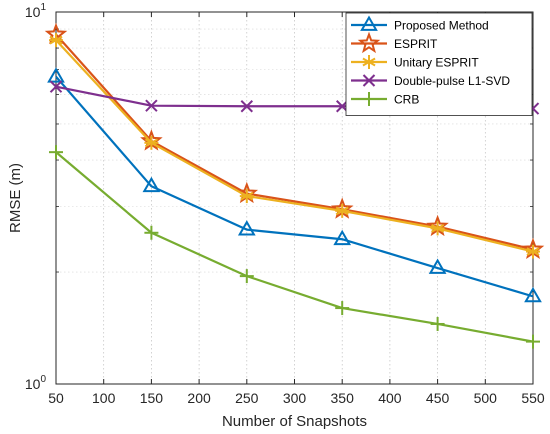 This screenshot has height=434, width=550. Describe the element at coordinates (152, 398) in the screenshot. I see `x-tick-label: 150` at that location.